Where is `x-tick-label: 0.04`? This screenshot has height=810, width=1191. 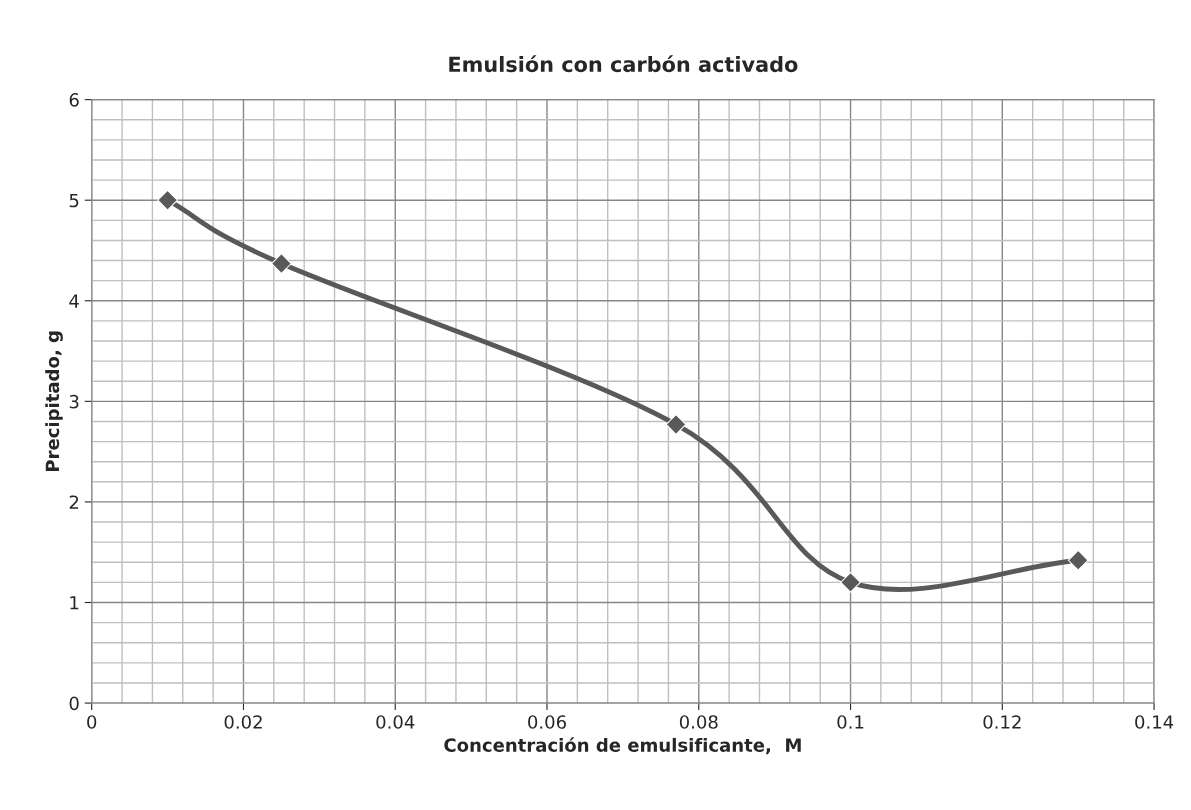 x-tick-label: 0.04 is located at coordinates (395, 722).